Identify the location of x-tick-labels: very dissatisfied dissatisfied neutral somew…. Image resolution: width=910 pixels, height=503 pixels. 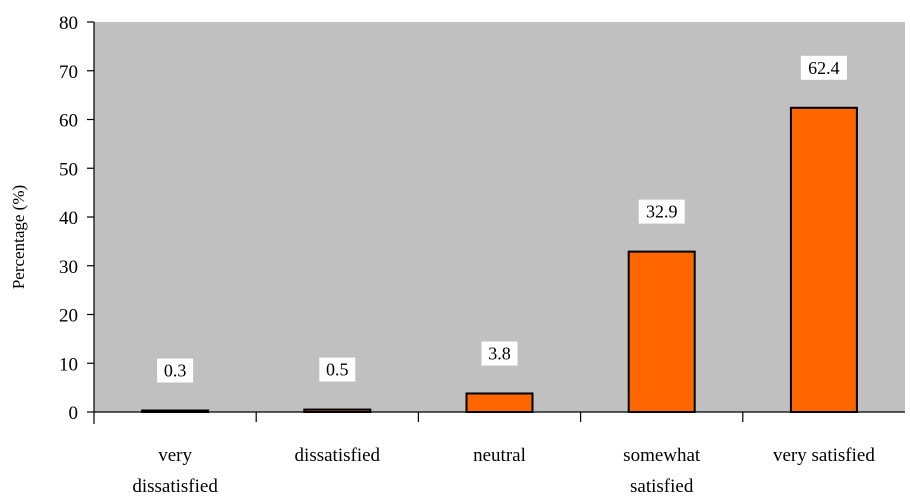
(503, 471).